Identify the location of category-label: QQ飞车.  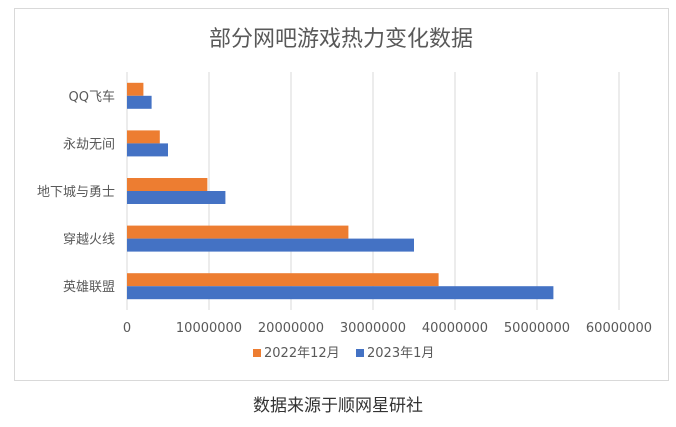
(92, 97).